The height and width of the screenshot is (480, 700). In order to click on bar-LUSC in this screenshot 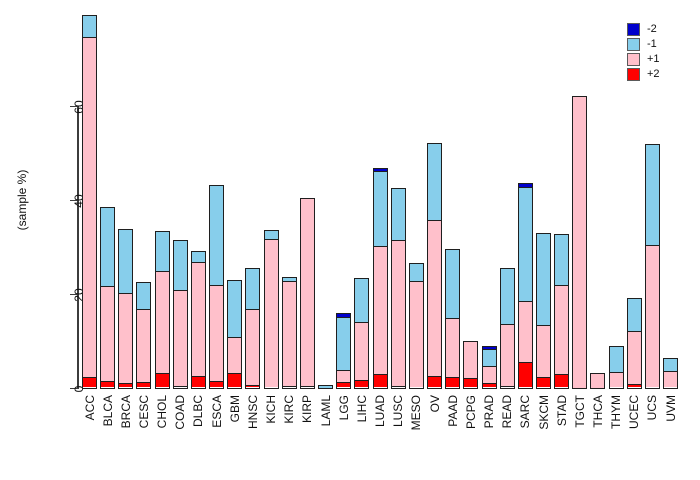, I will do `click(398, 288)`.